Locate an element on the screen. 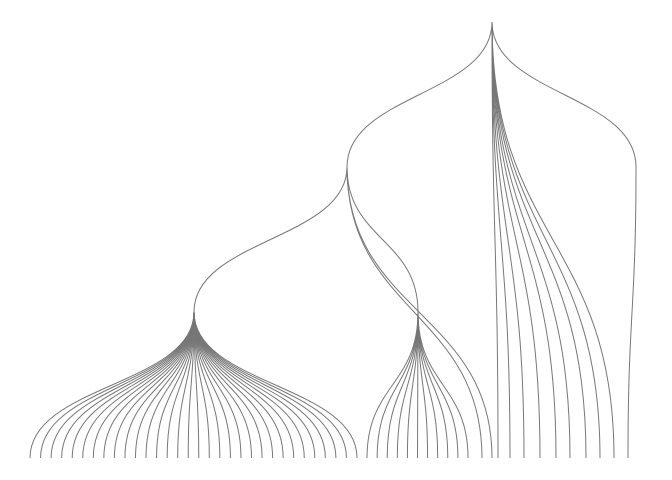  link-a-a2 is located at coordinates (382, 239).